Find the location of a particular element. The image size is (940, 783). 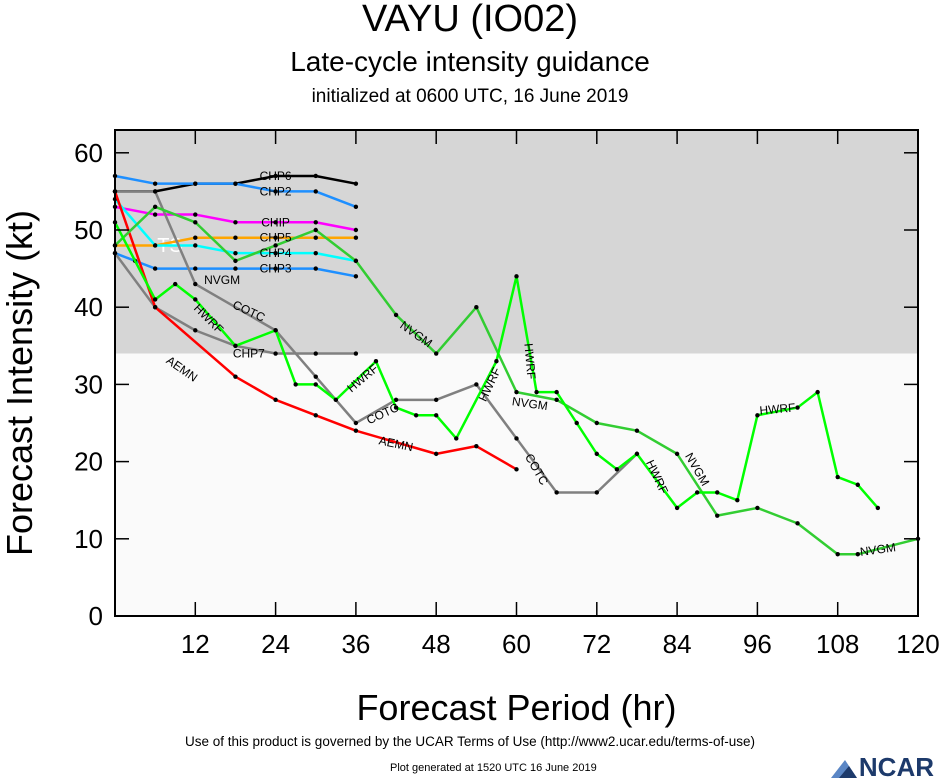

x-tick-label: 108 is located at coordinates (837, 644).